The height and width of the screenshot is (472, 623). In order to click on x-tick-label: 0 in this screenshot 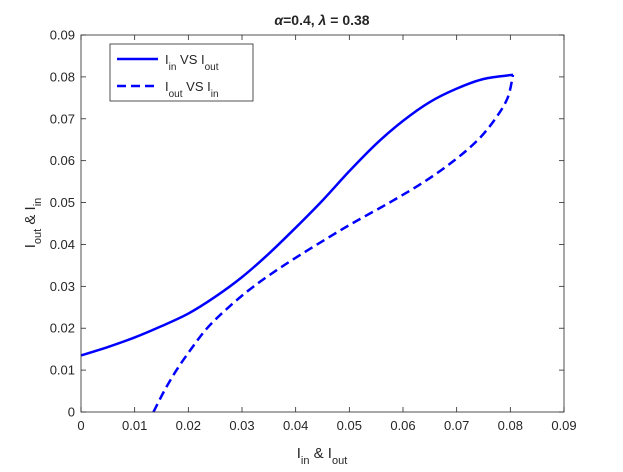, I will do `click(80, 425)`.